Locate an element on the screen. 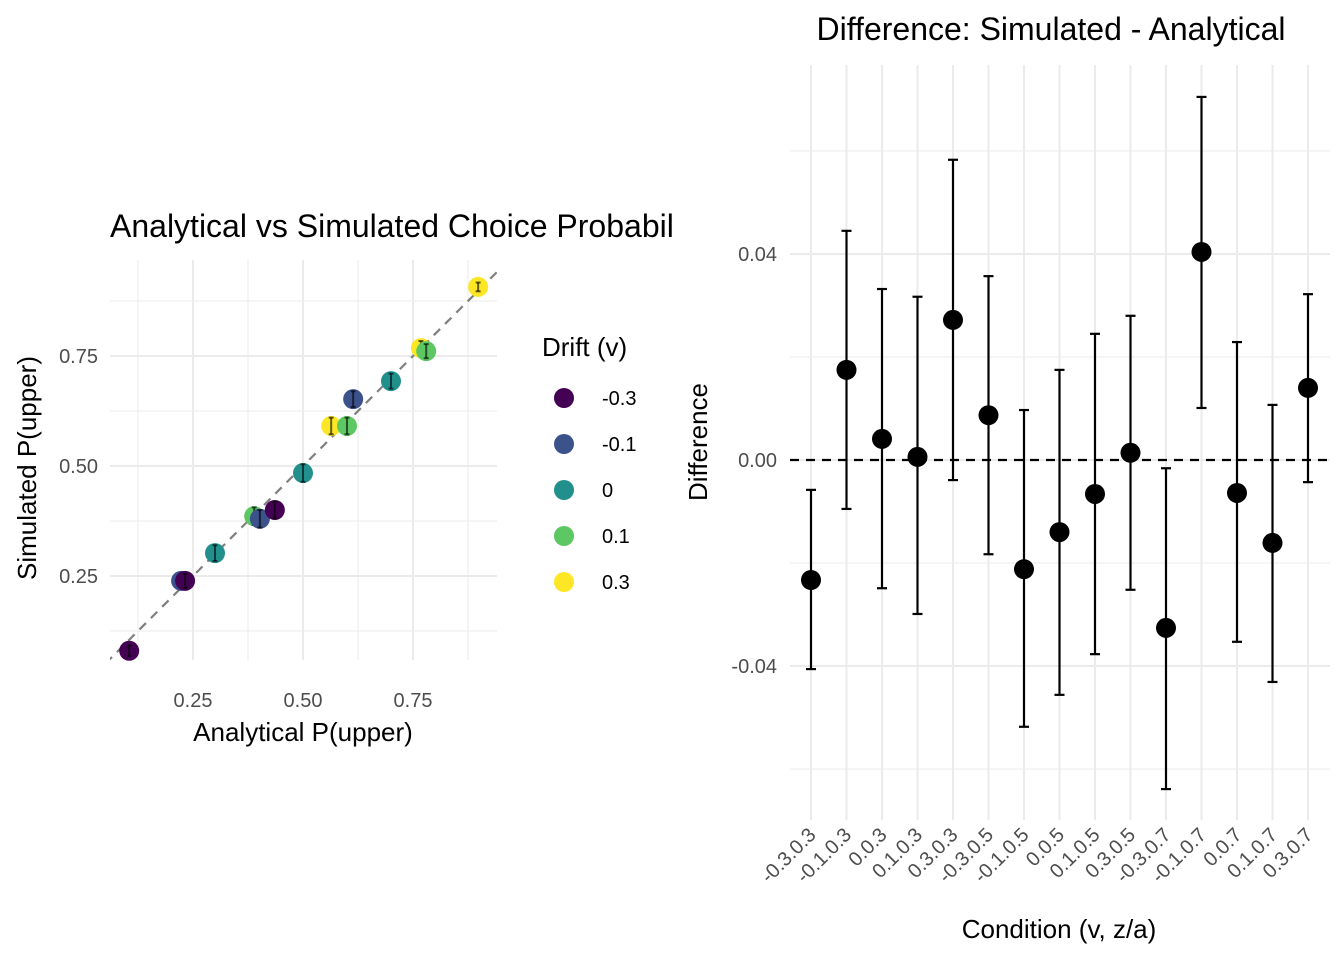 This screenshot has height=960, width=1344. y-tick-label: 0.50 is located at coordinates (78, 467).